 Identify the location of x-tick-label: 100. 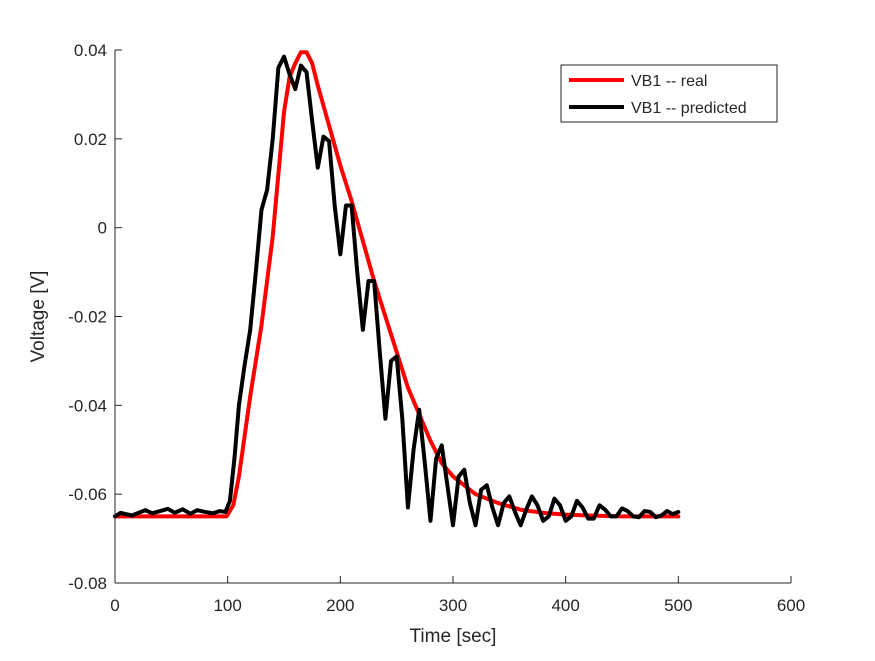
(227, 605).